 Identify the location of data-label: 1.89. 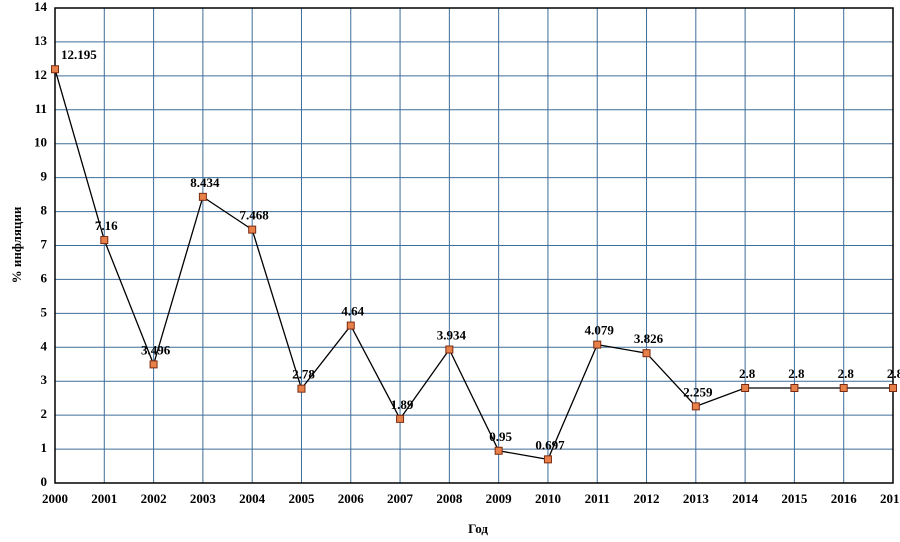
(402, 404).